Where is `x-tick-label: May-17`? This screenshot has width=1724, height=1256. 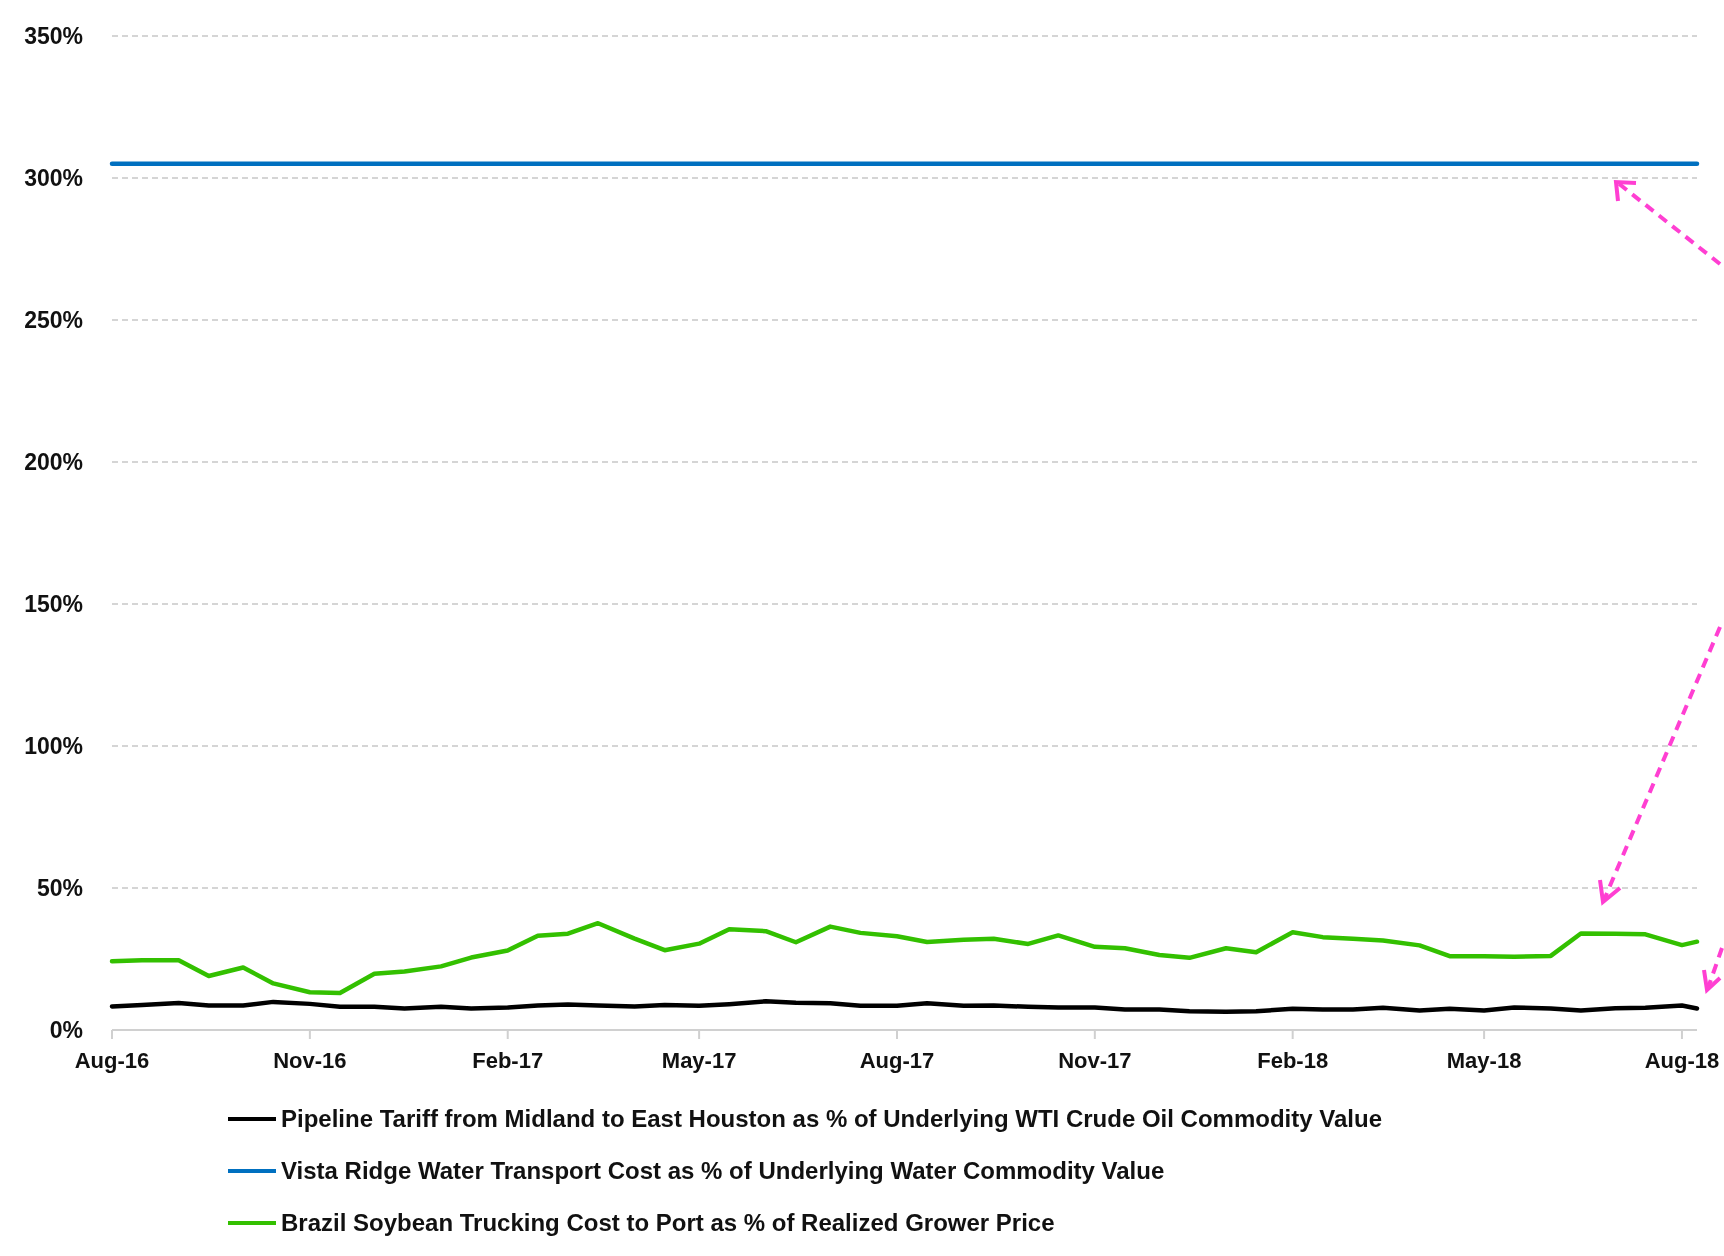
x-tick-label: May-17 is located at coordinates (699, 1060).